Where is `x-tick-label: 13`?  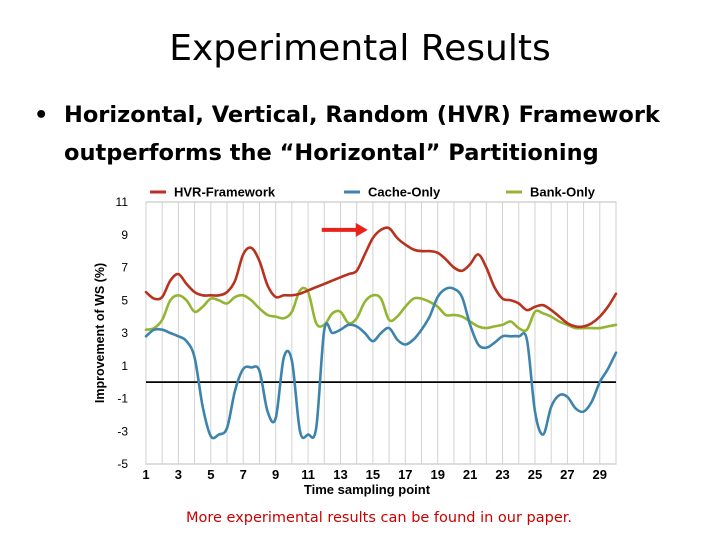
x-tick-label: 13 is located at coordinates (340, 474).